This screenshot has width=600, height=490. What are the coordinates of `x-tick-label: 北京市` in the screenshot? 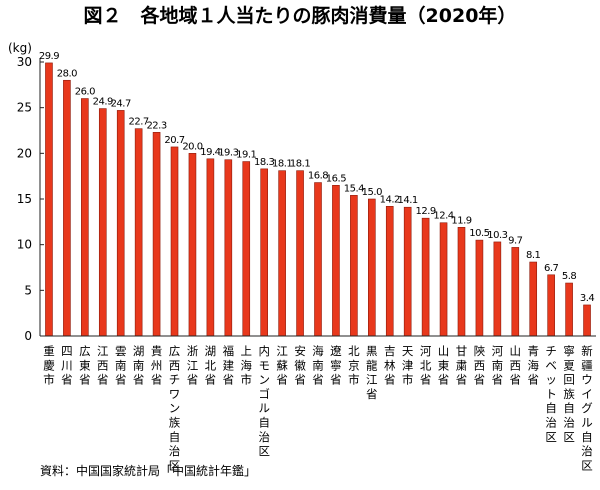 It's located at (354, 365).